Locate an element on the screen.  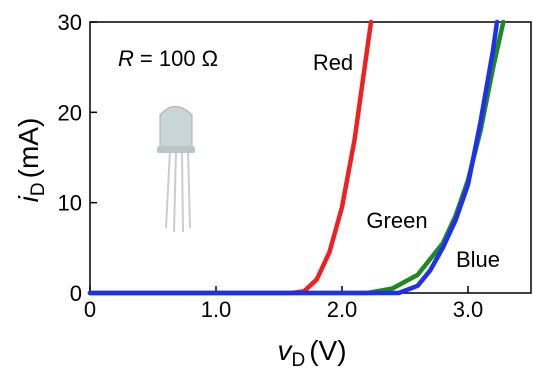
annotation: R = 100 Ω is located at coordinates (168, 58).